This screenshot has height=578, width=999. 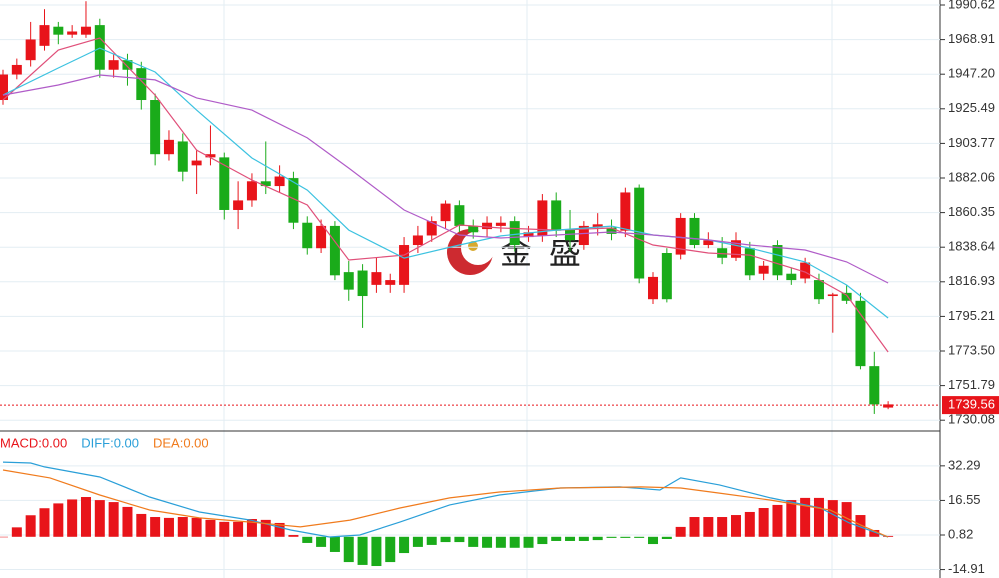 I want to click on y-tick-label: 16.55, so click(x=964, y=499).